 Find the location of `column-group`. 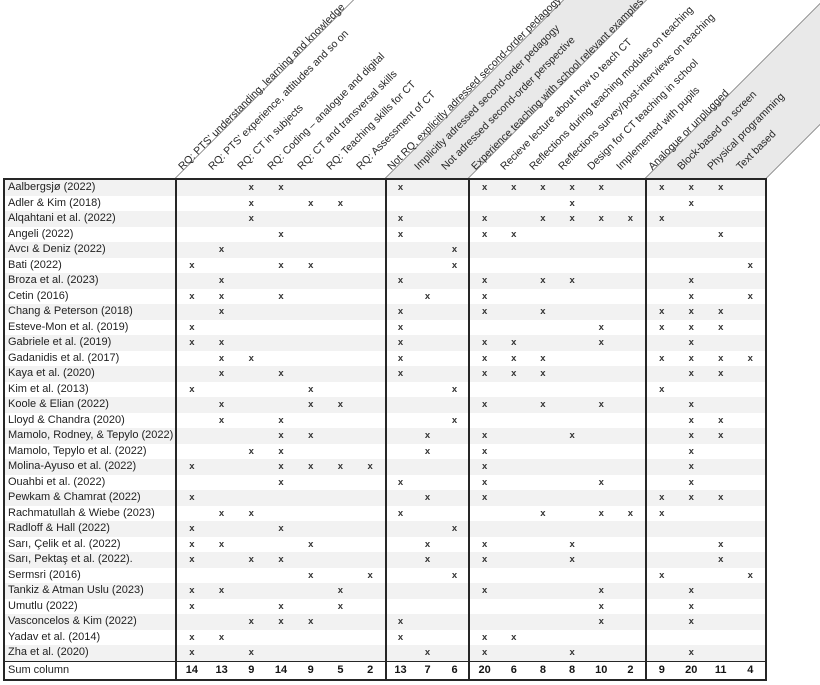

column-group is located at coordinates (556, 575).